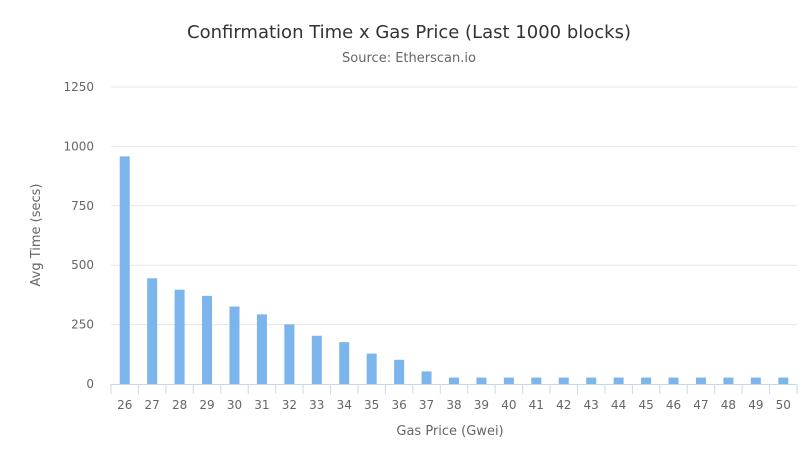  I want to click on x-tick-label: 45, so click(645, 405).